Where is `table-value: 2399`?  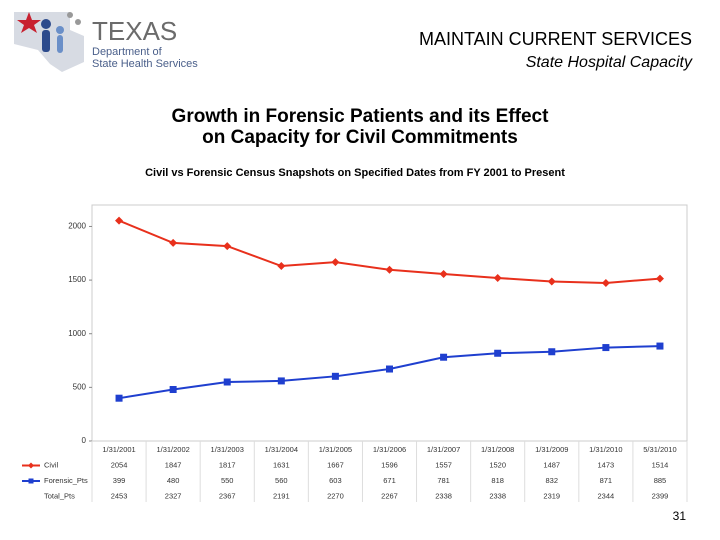 table-value: 2399 is located at coordinates (660, 495).